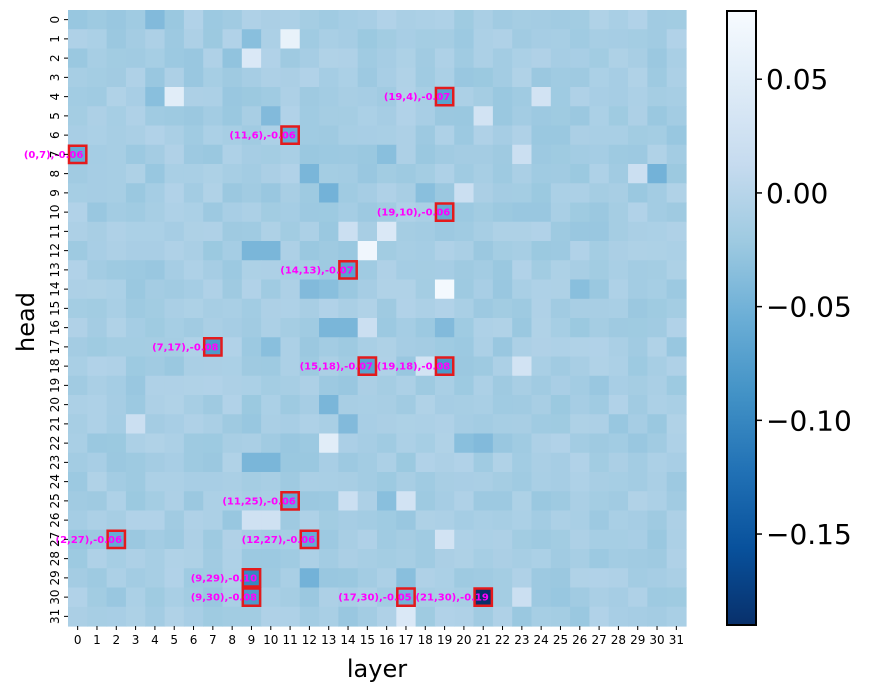  Describe the element at coordinates (483, 640) in the screenshot. I see `x-tick-label: 21` at that location.